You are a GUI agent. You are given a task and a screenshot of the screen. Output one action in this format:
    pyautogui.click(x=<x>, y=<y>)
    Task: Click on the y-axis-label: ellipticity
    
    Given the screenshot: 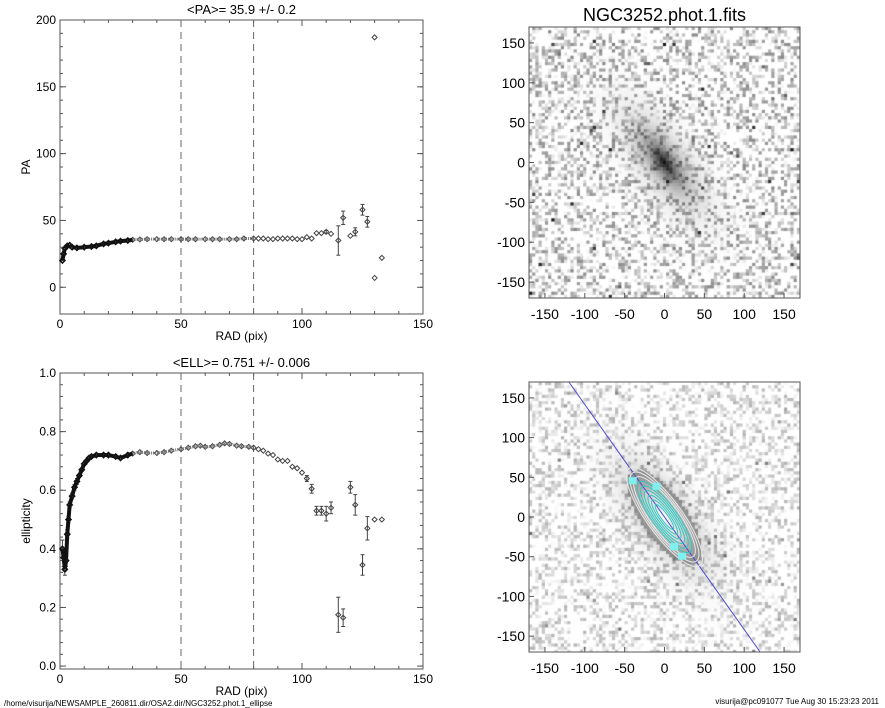 What is the action you would take?
    pyautogui.click(x=26, y=520)
    